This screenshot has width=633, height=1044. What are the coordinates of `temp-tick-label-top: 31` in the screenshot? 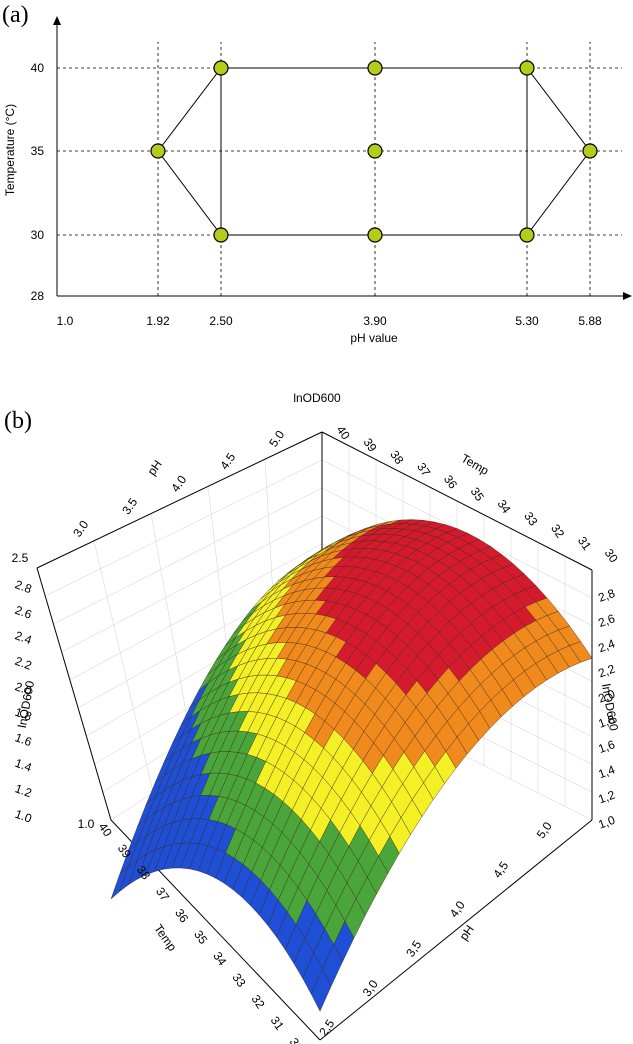 It's located at (584, 543).